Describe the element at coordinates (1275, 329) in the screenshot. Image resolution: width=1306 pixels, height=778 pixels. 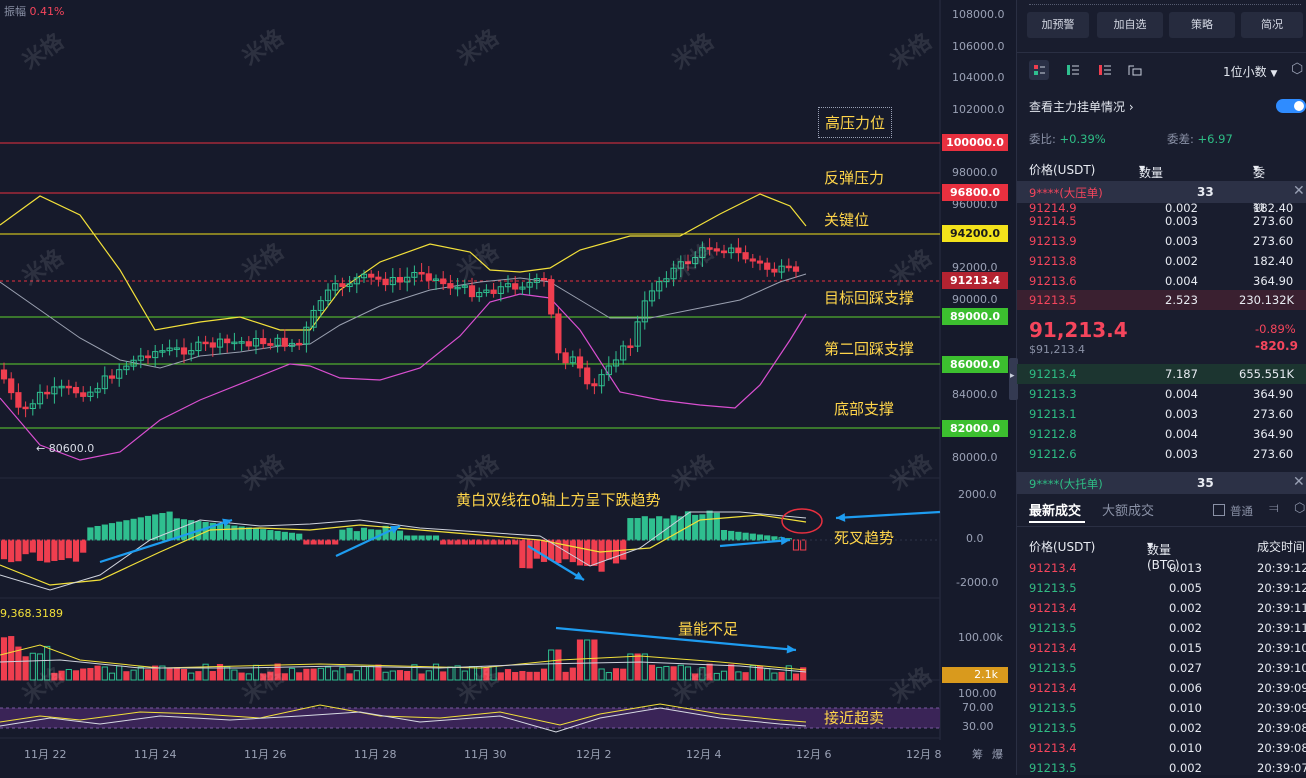
I see `change-percent: -0.89%` at that location.